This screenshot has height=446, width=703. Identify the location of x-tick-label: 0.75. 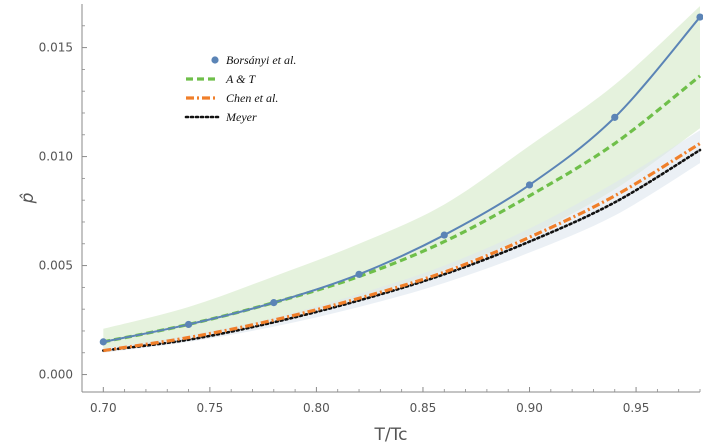
(210, 408).